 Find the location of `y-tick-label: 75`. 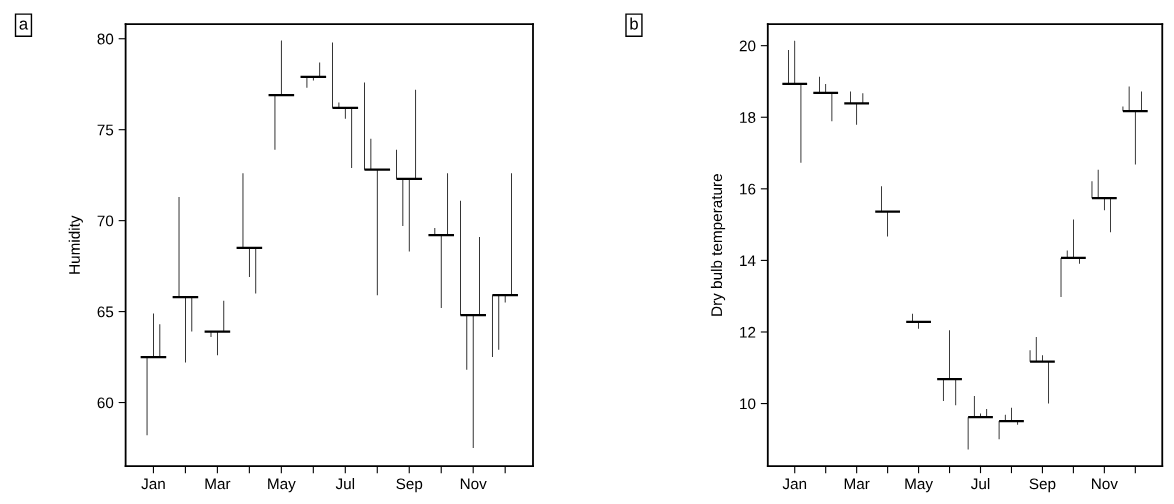

y-tick-label: 75 is located at coordinates (105, 130).